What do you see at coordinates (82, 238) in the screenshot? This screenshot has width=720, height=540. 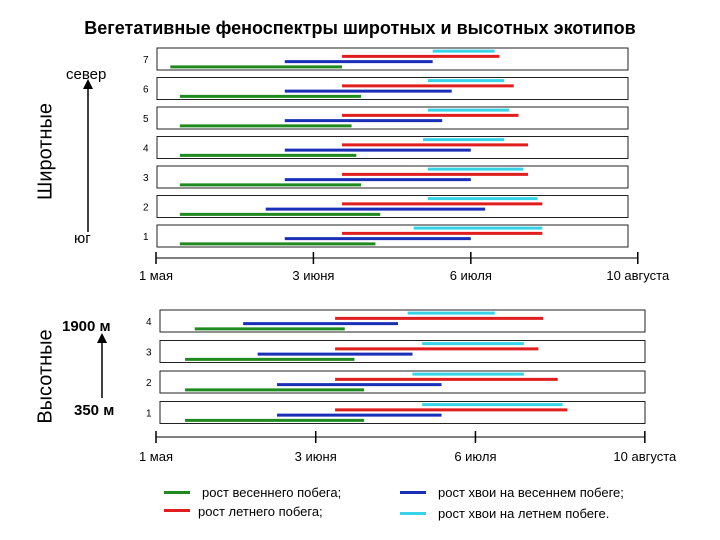 I see `south-label: юг` at bounding box center [82, 238].